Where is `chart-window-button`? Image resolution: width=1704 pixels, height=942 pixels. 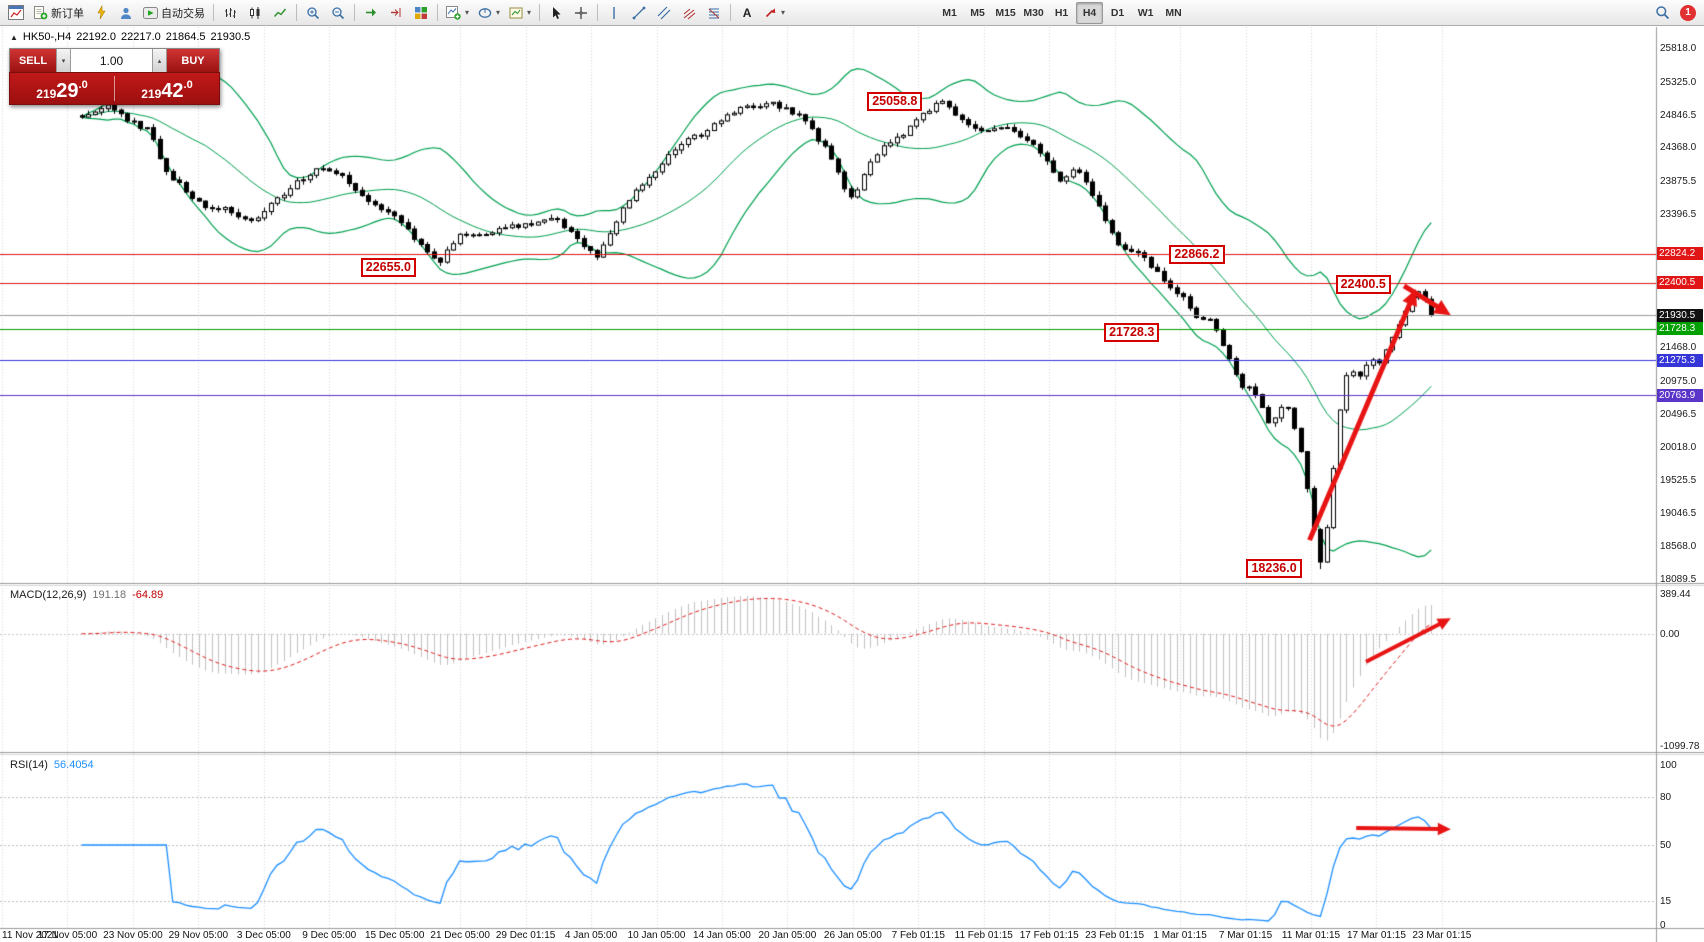
chart-window-button is located at coordinates (16, 13).